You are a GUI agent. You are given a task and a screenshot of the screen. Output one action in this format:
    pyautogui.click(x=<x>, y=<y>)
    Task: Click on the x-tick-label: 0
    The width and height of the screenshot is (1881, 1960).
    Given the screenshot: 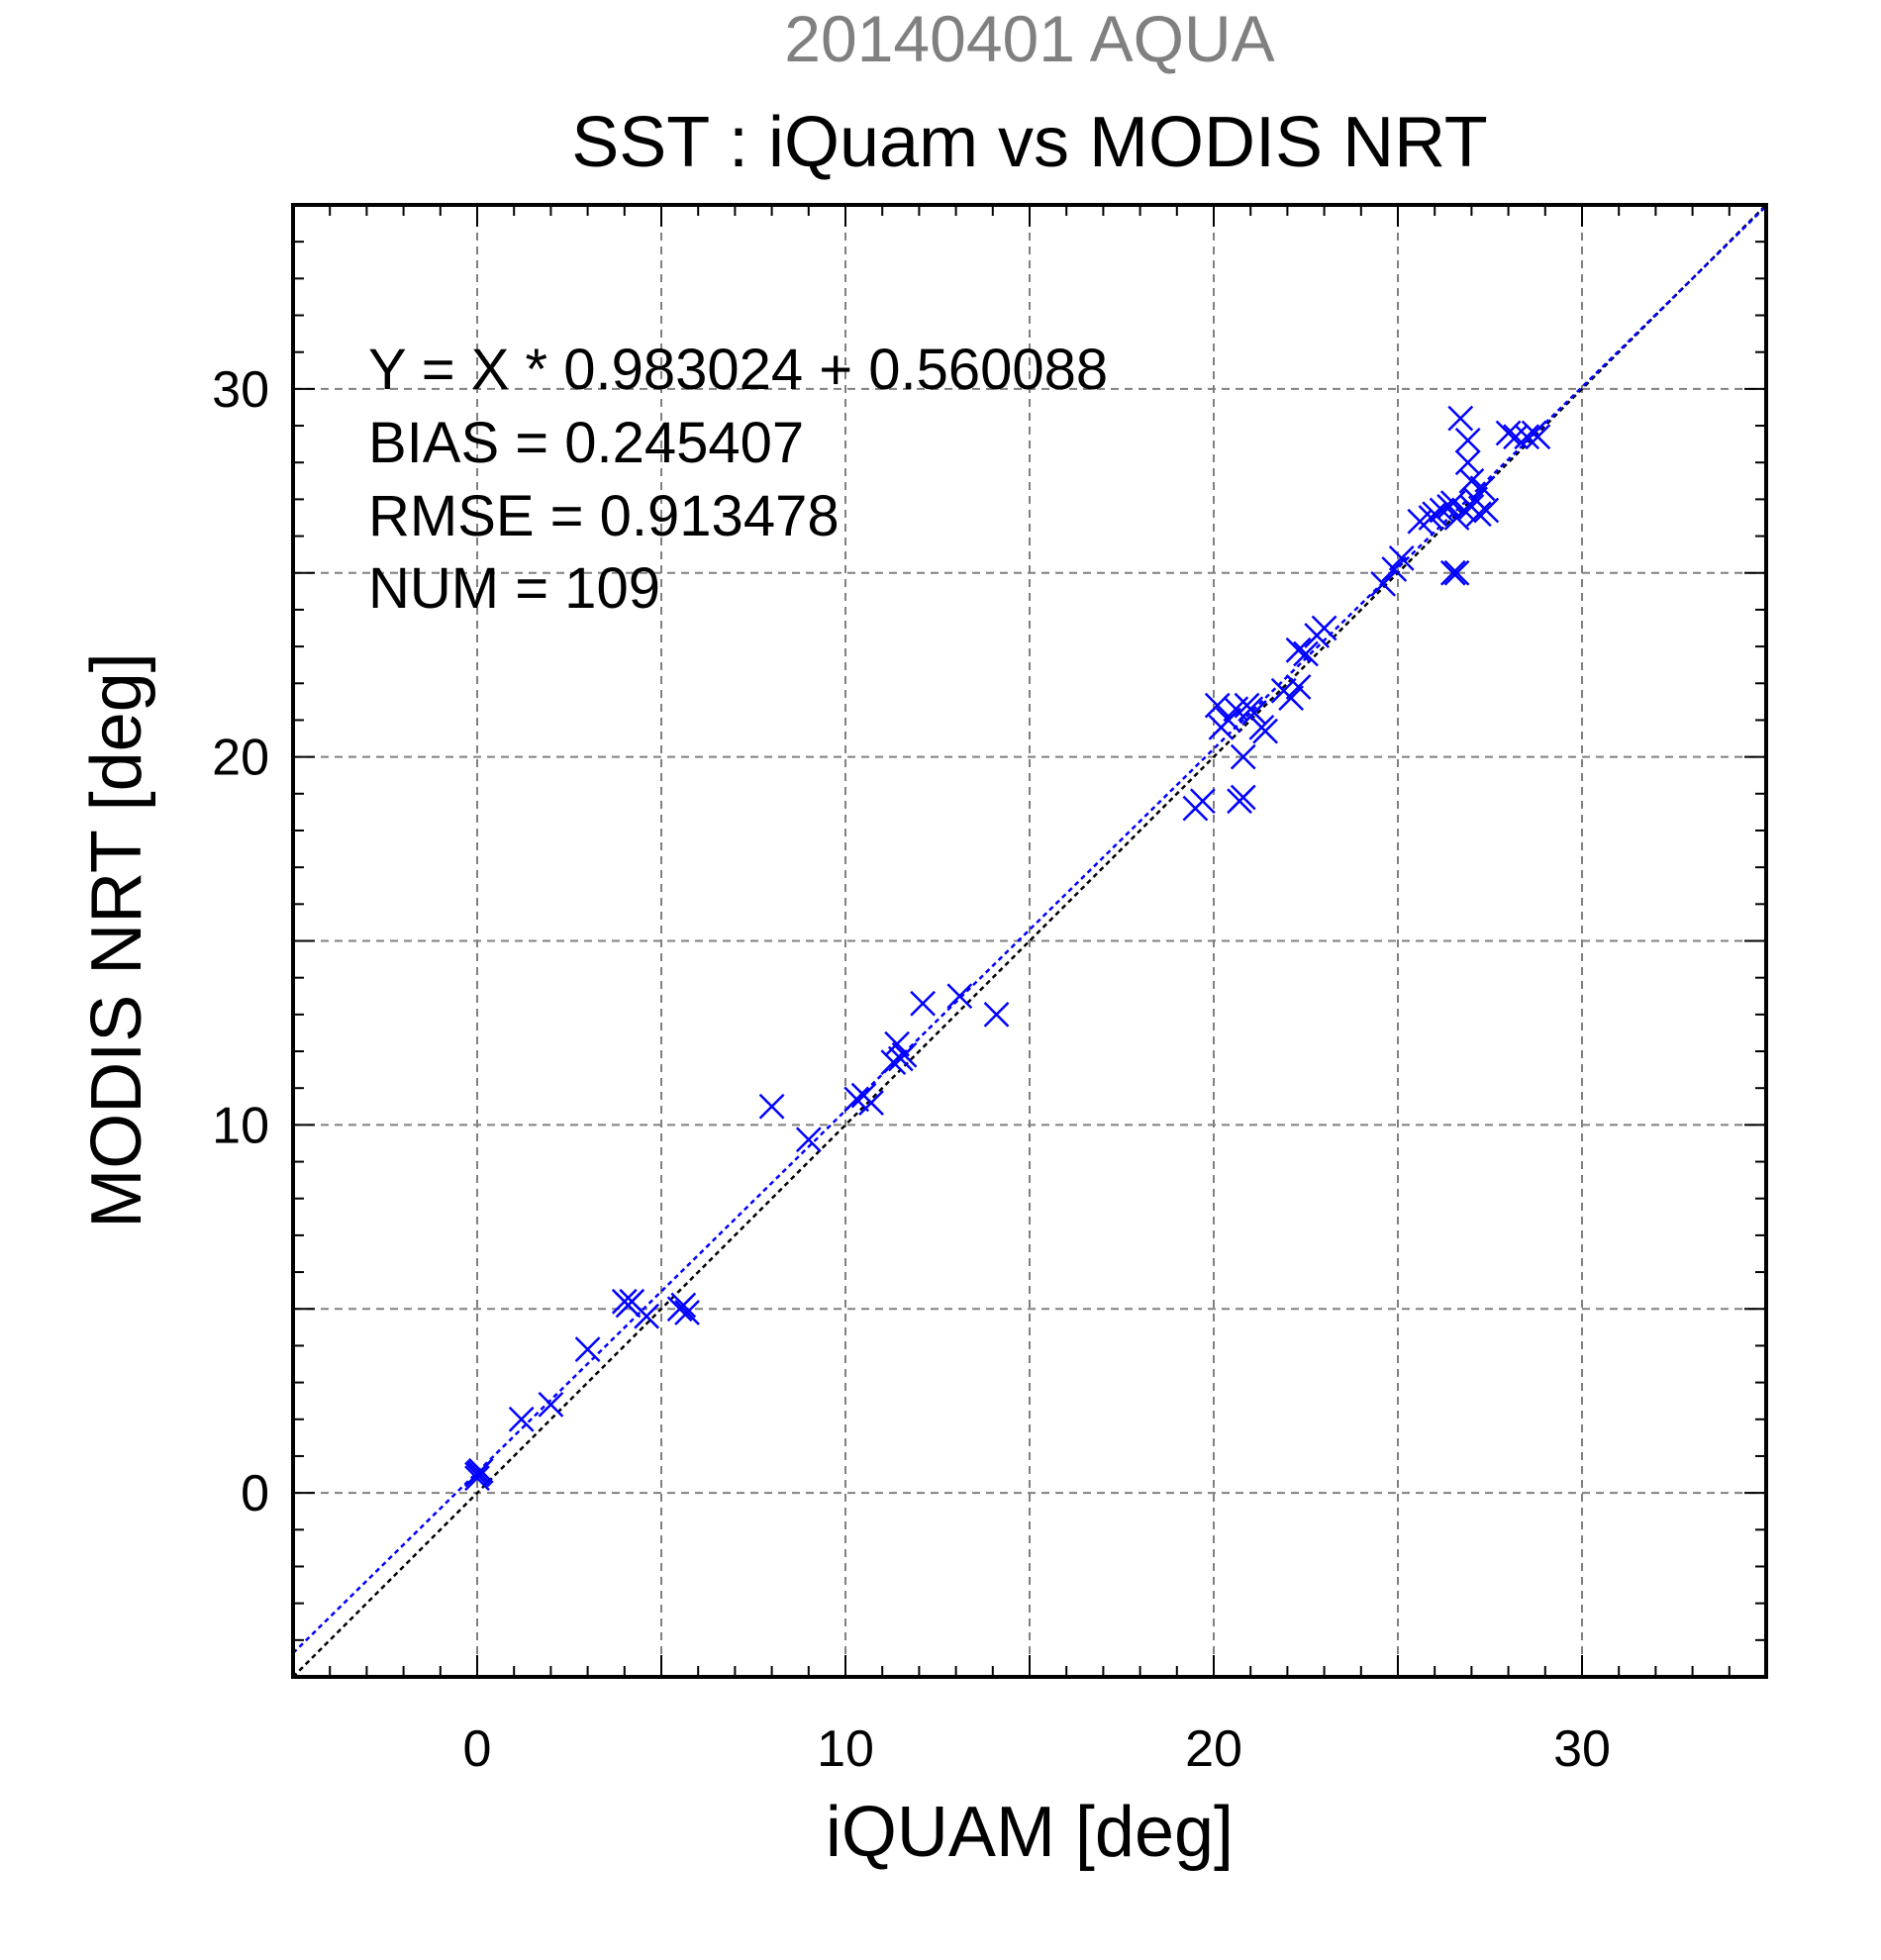 What is the action you would take?
    pyautogui.click(x=477, y=1749)
    